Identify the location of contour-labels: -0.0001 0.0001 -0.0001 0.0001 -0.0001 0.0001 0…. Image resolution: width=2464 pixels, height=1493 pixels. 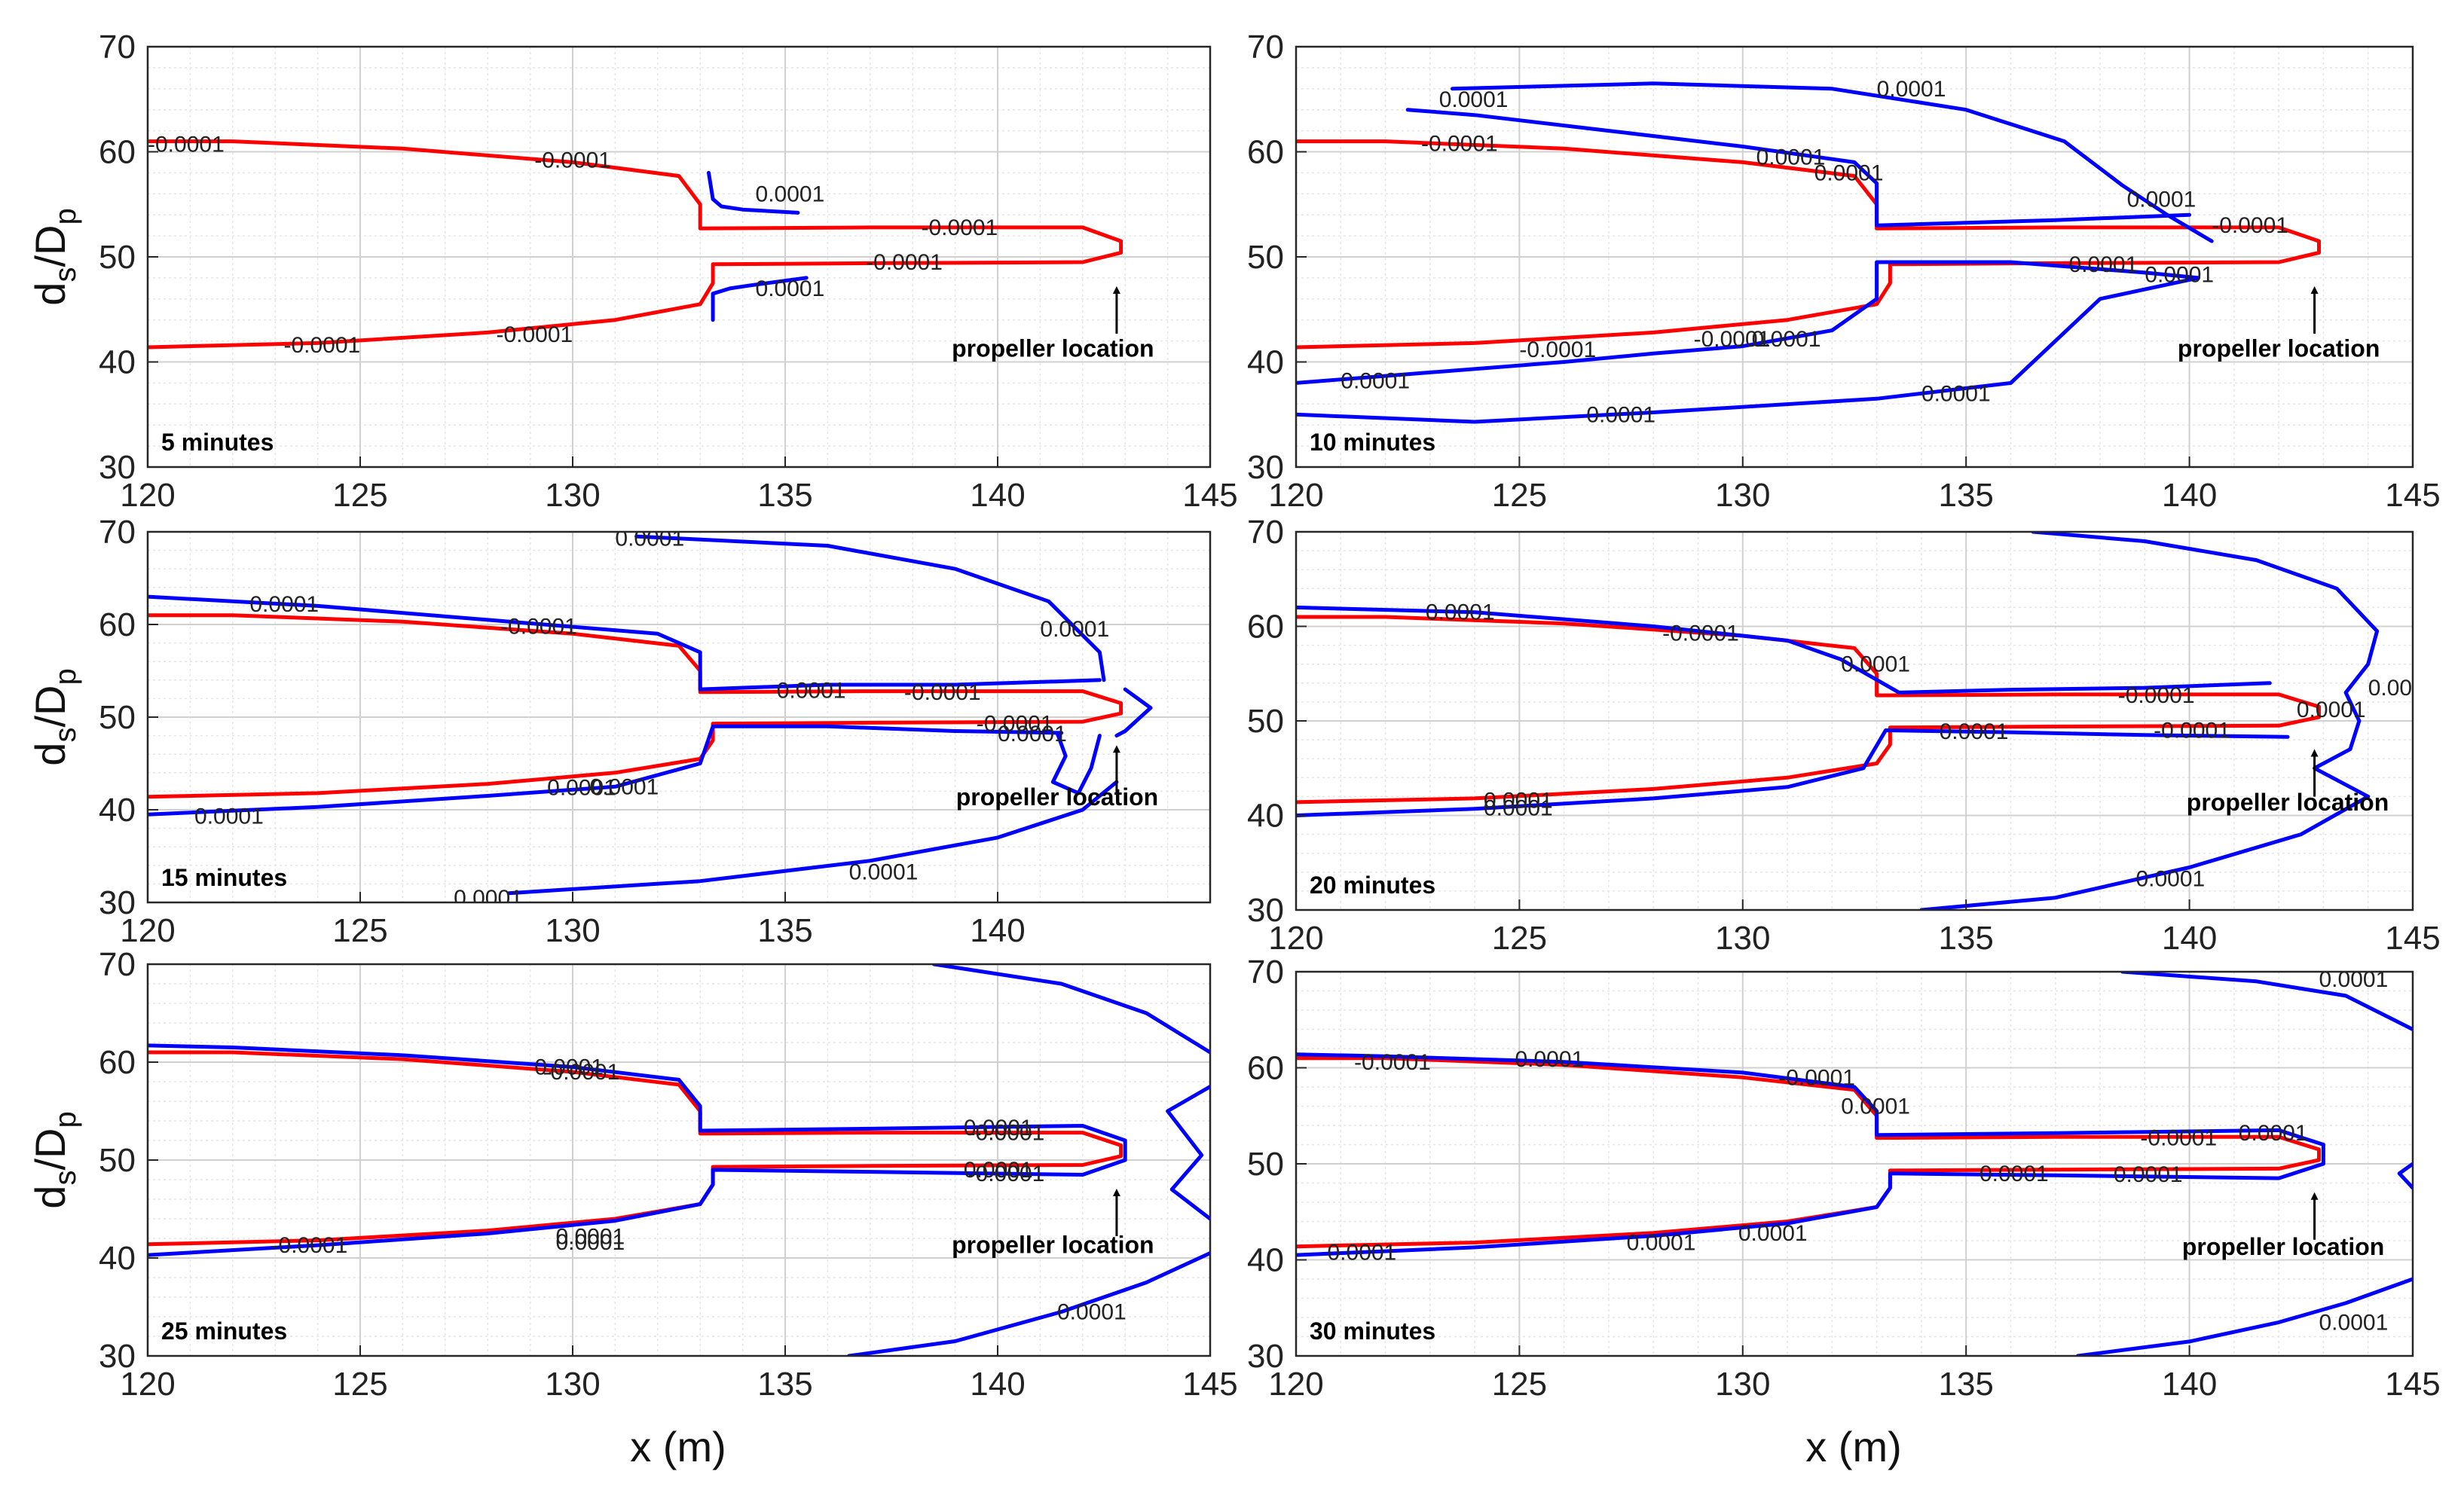
(1857, 1153).